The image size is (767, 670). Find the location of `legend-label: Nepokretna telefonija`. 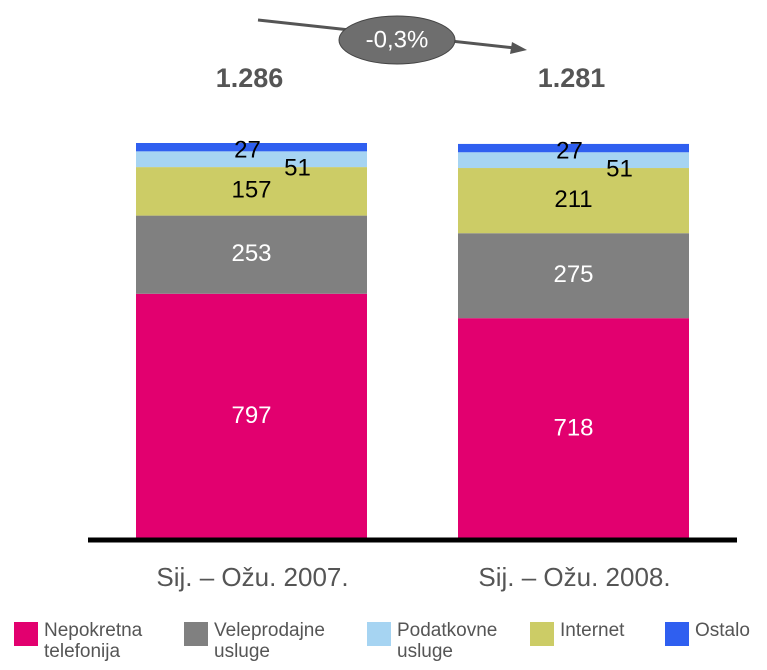

legend-label: Nepokretna telefonija is located at coordinates (93, 641).